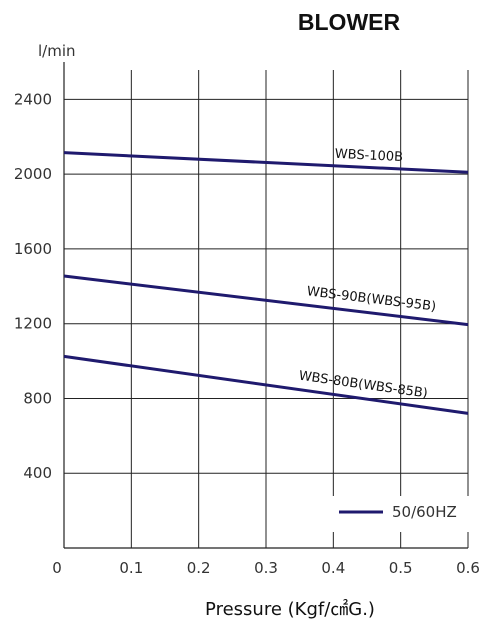  I want to click on x-tick-label: 0.6, so click(468, 568).